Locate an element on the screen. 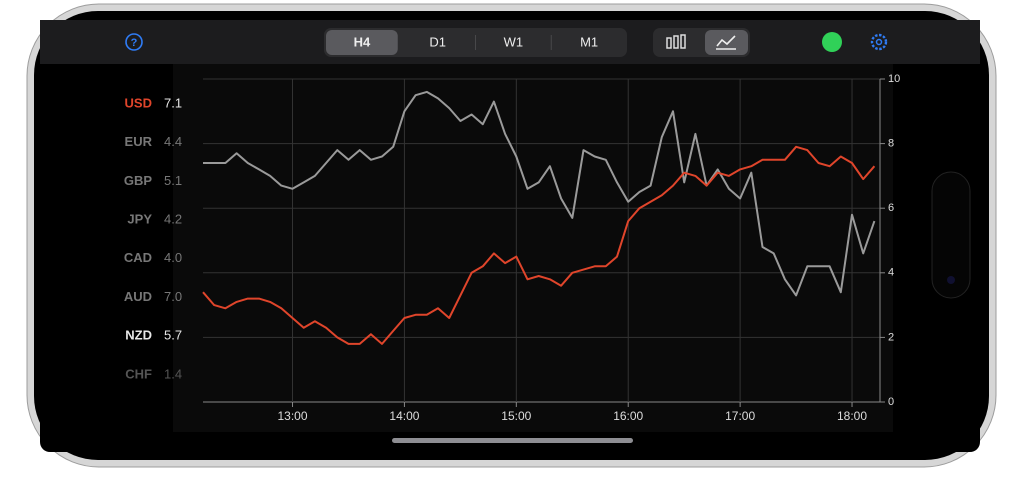 This screenshot has height=477, width=1024. y-tick-label: 2 is located at coordinates (891, 337).